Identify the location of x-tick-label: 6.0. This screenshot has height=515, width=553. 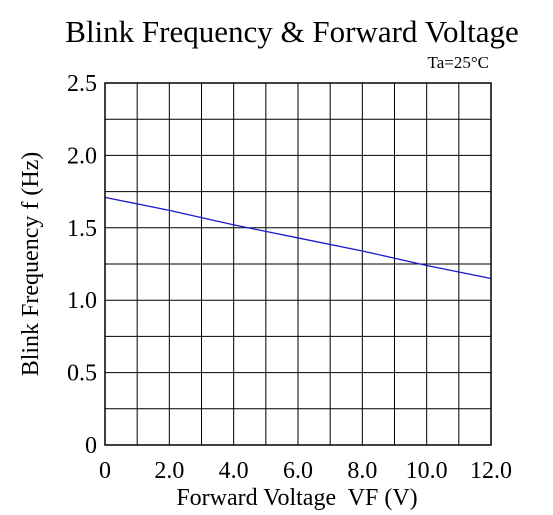
(298, 471).